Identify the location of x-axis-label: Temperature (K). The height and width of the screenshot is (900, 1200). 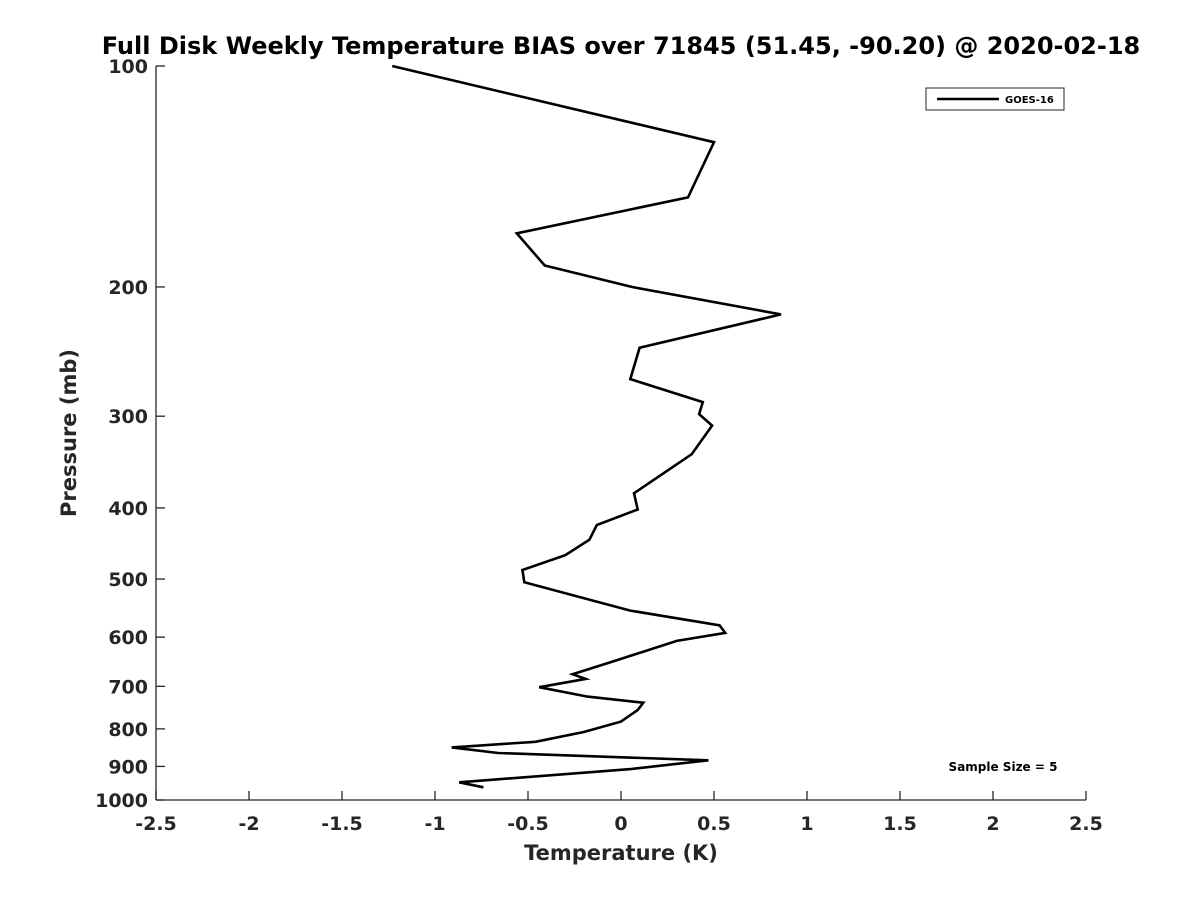
(621, 853).